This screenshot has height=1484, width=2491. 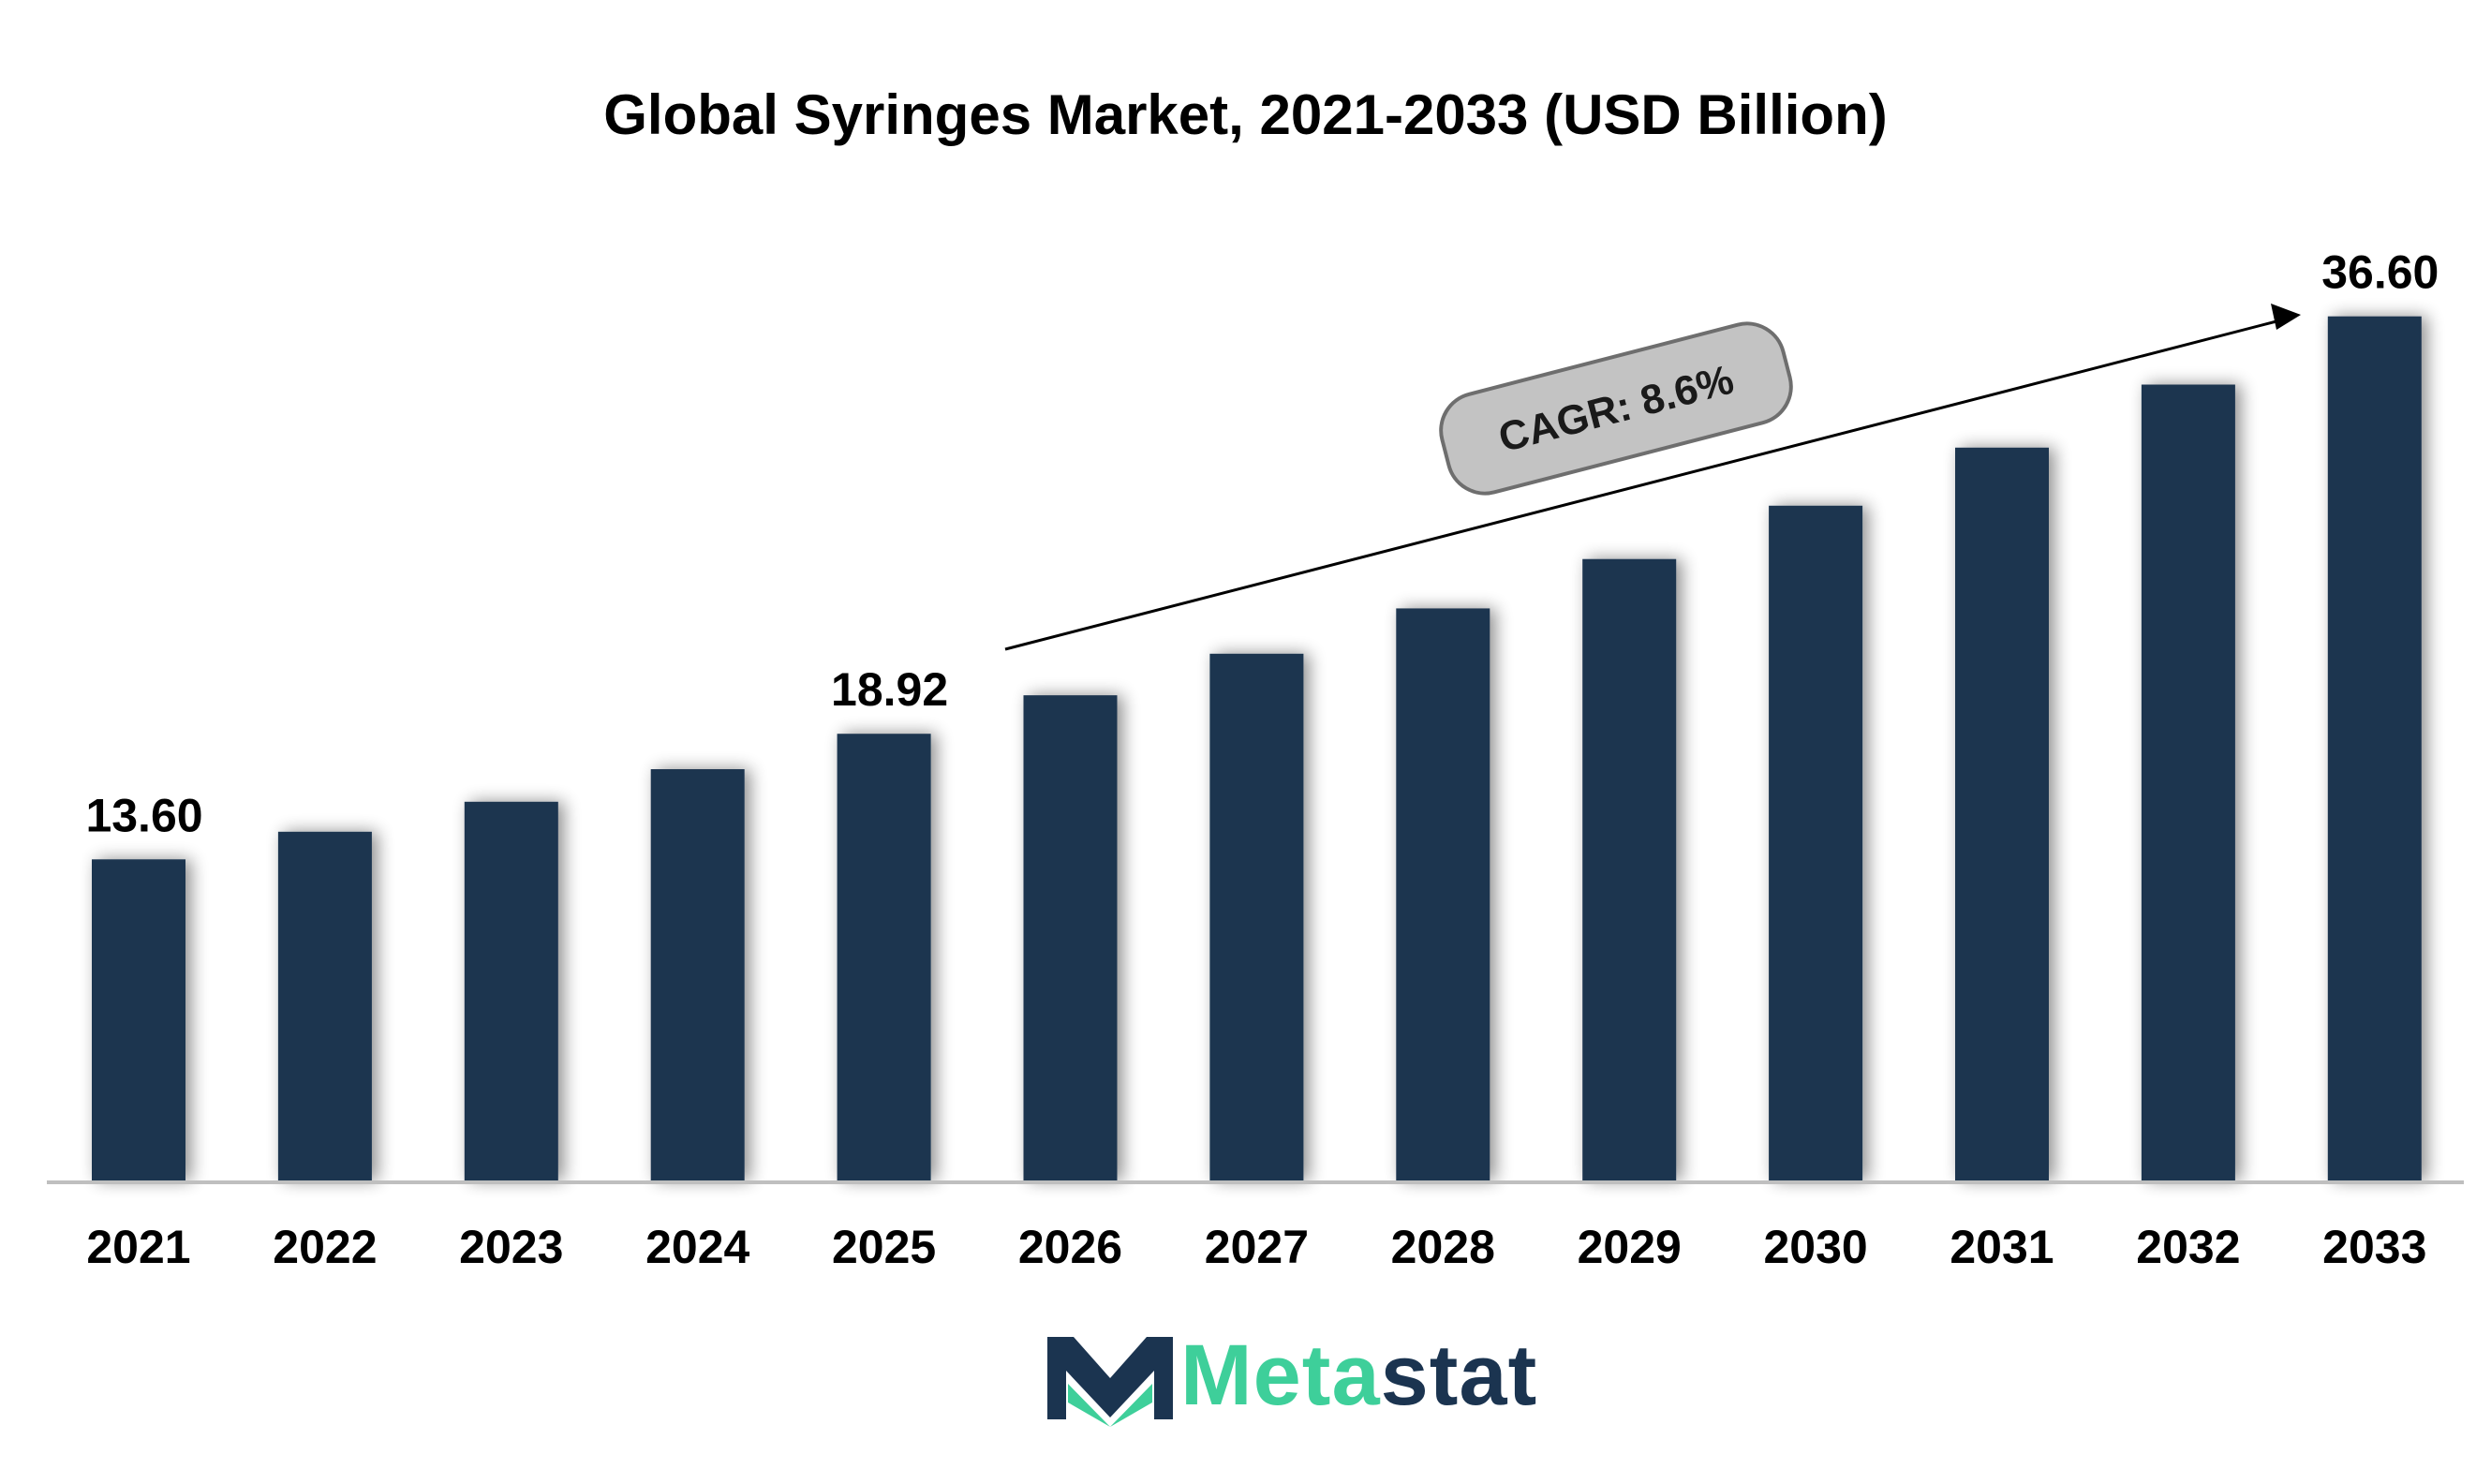 I want to click on data-label-2025: 18.92, so click(x=890, y=689).